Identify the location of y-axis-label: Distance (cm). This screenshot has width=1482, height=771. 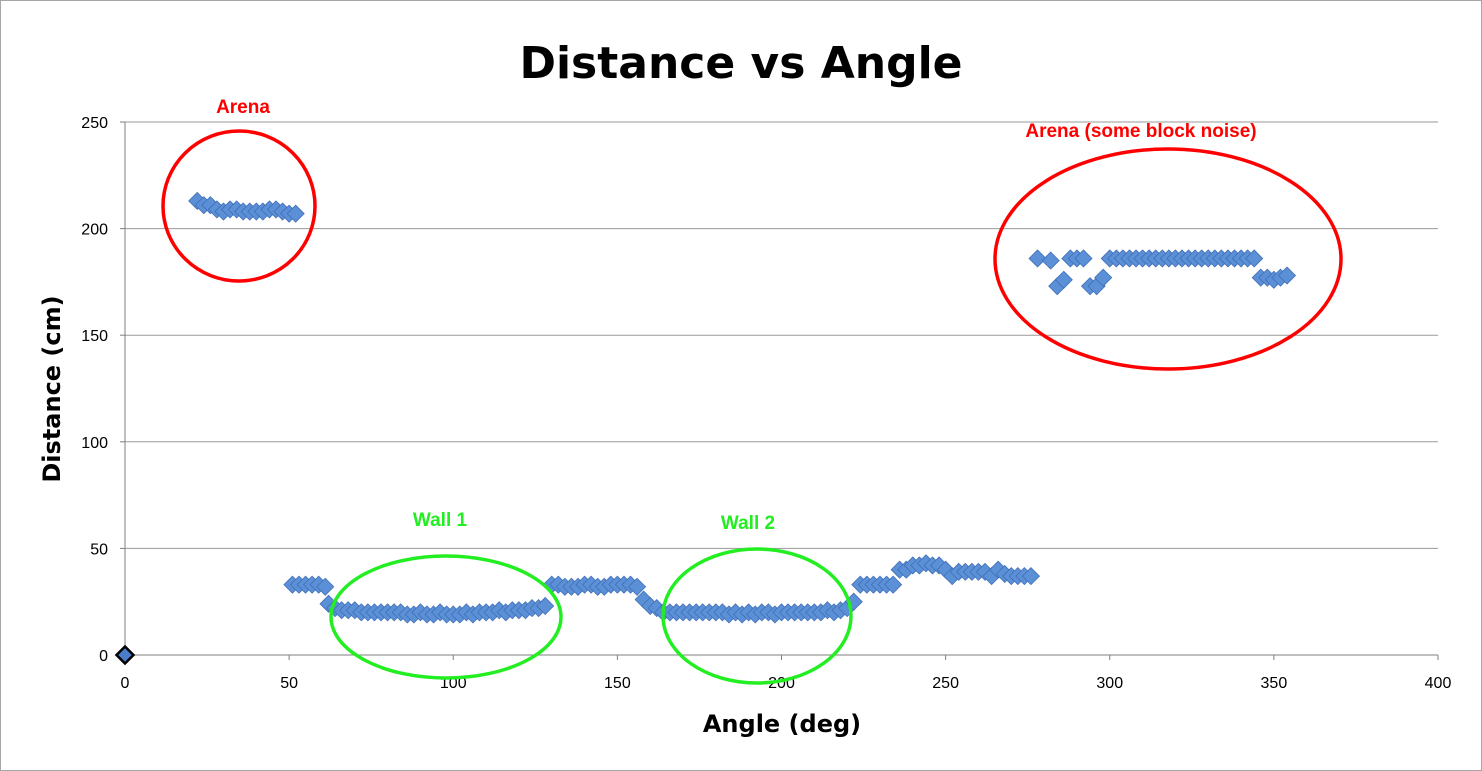
(52, 388).